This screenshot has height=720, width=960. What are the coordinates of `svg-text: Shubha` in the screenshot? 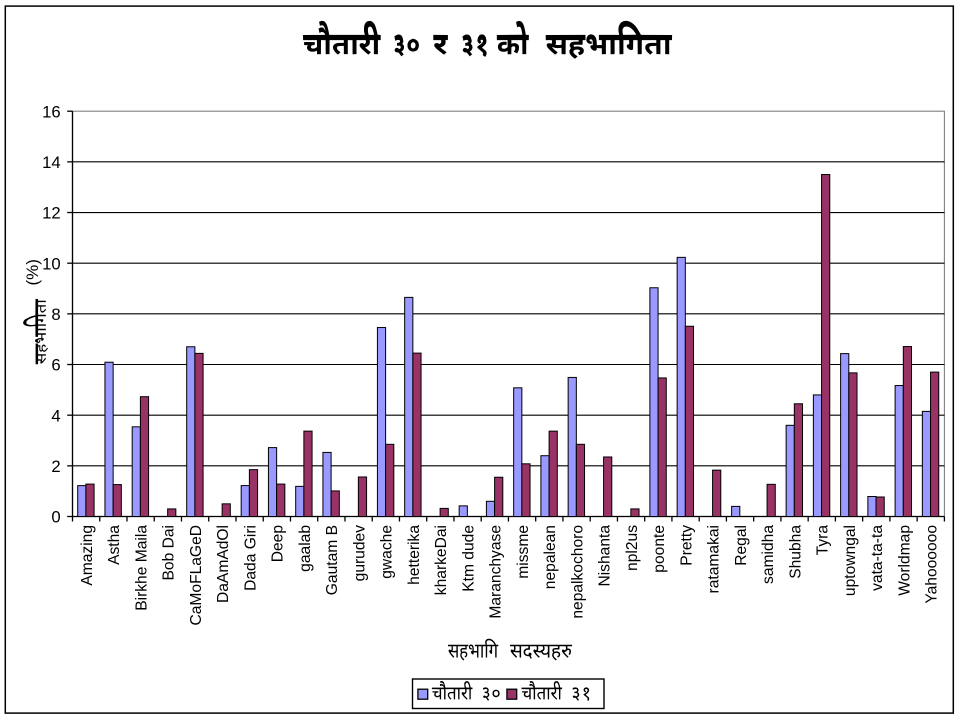 It's located at (795, 552).